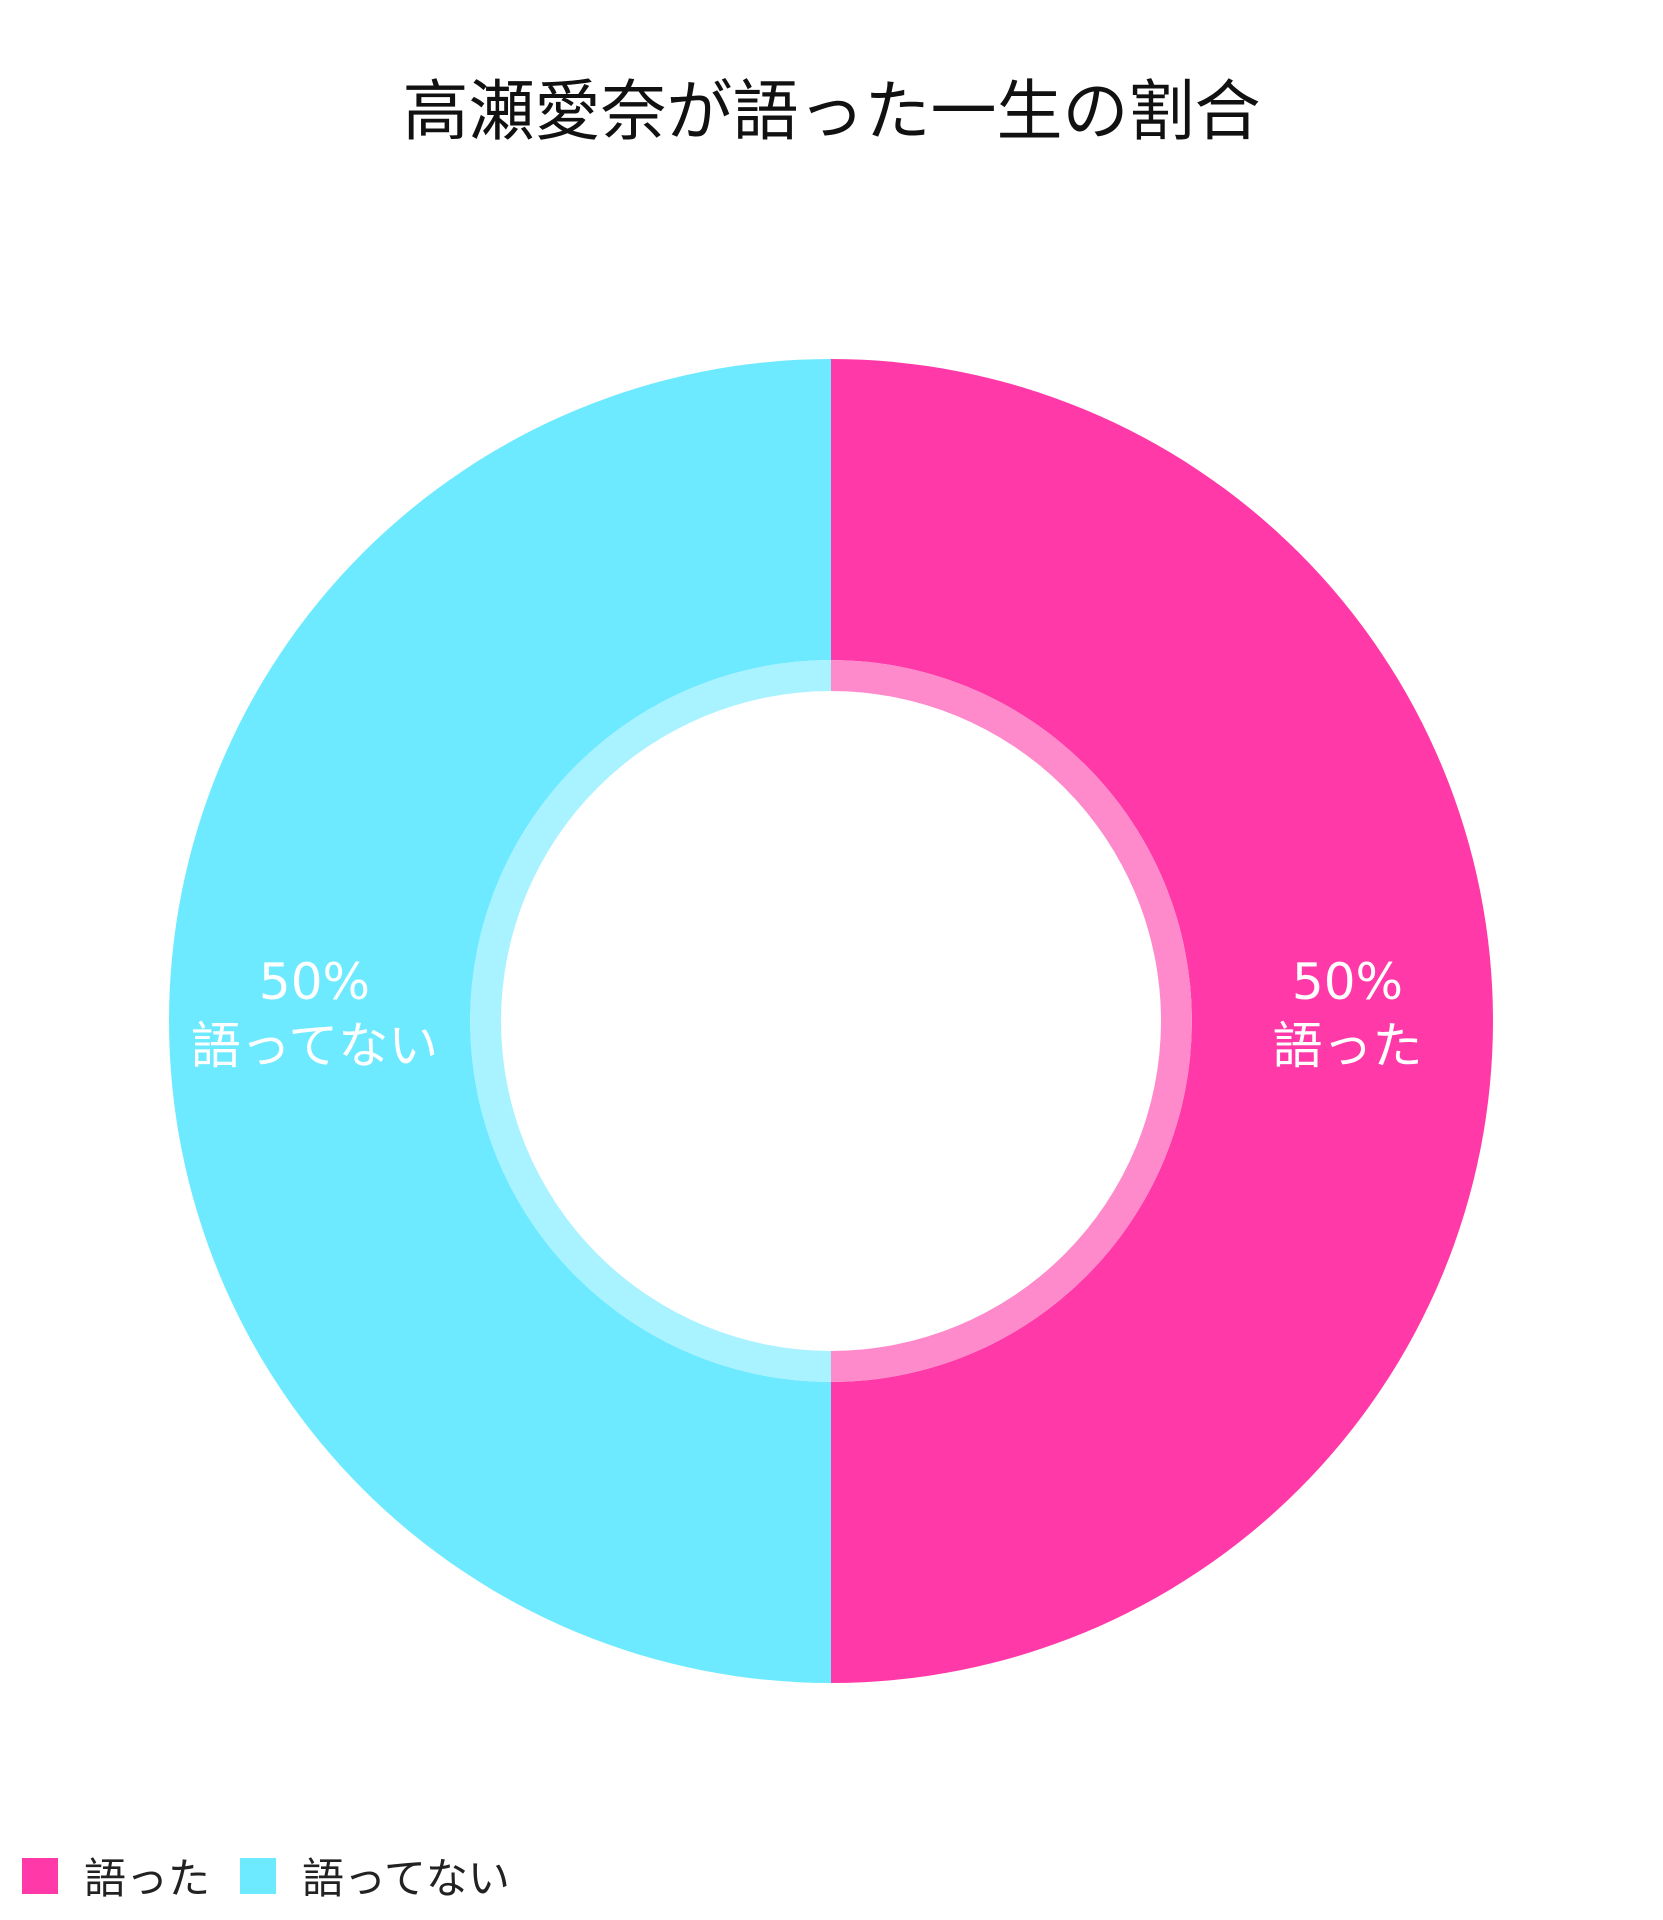 This screenshot has height=1920, width=1663. I want to click on legend-label: 語ってない, so click(406, 1878).